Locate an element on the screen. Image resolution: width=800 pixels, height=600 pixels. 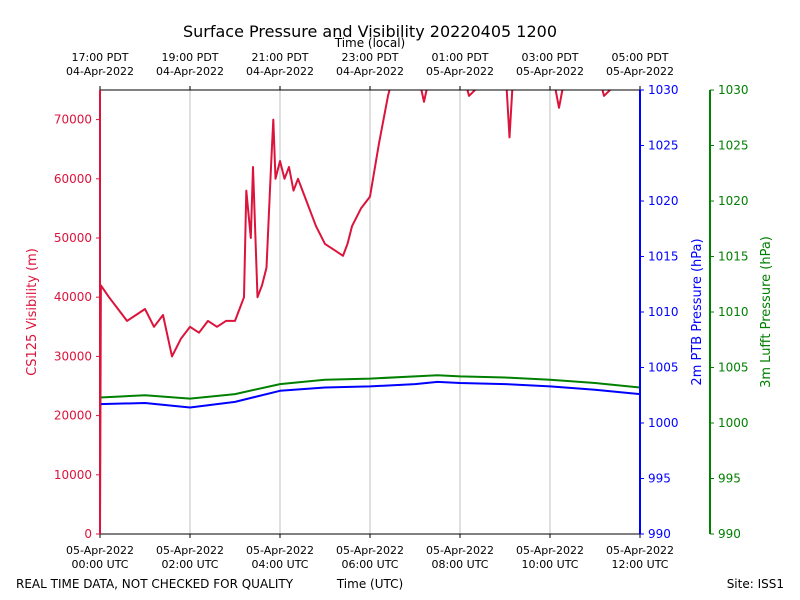
y-tick-label: 10000 is located at coordinates (73, 475).